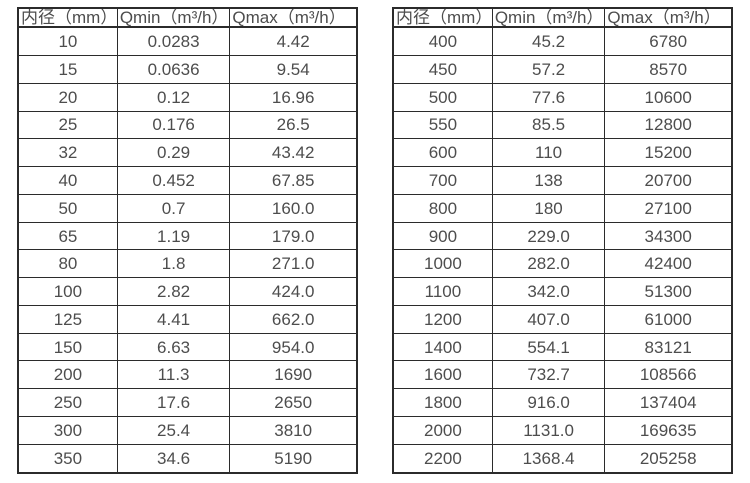 This screenshot has height=483, width=750. I want to click on table-row: 250 17.6 2650, so click(187, 402).